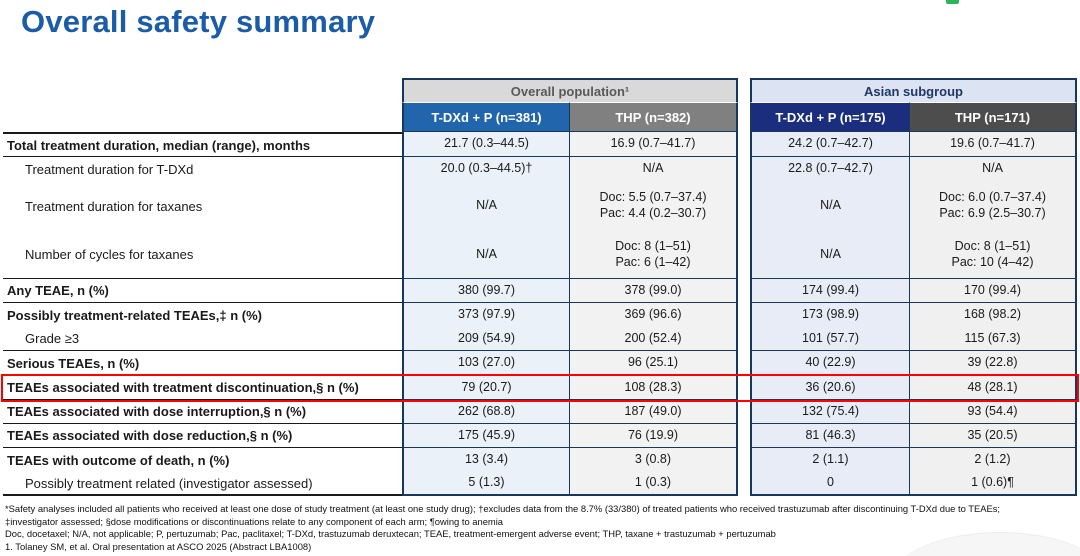 The height and width of the screenshot is (556, 1080). What do you see at coordinates (486, 460) in the screenshot?
I see `cell: 13 (3.4)` at bounding box center [486, 460].